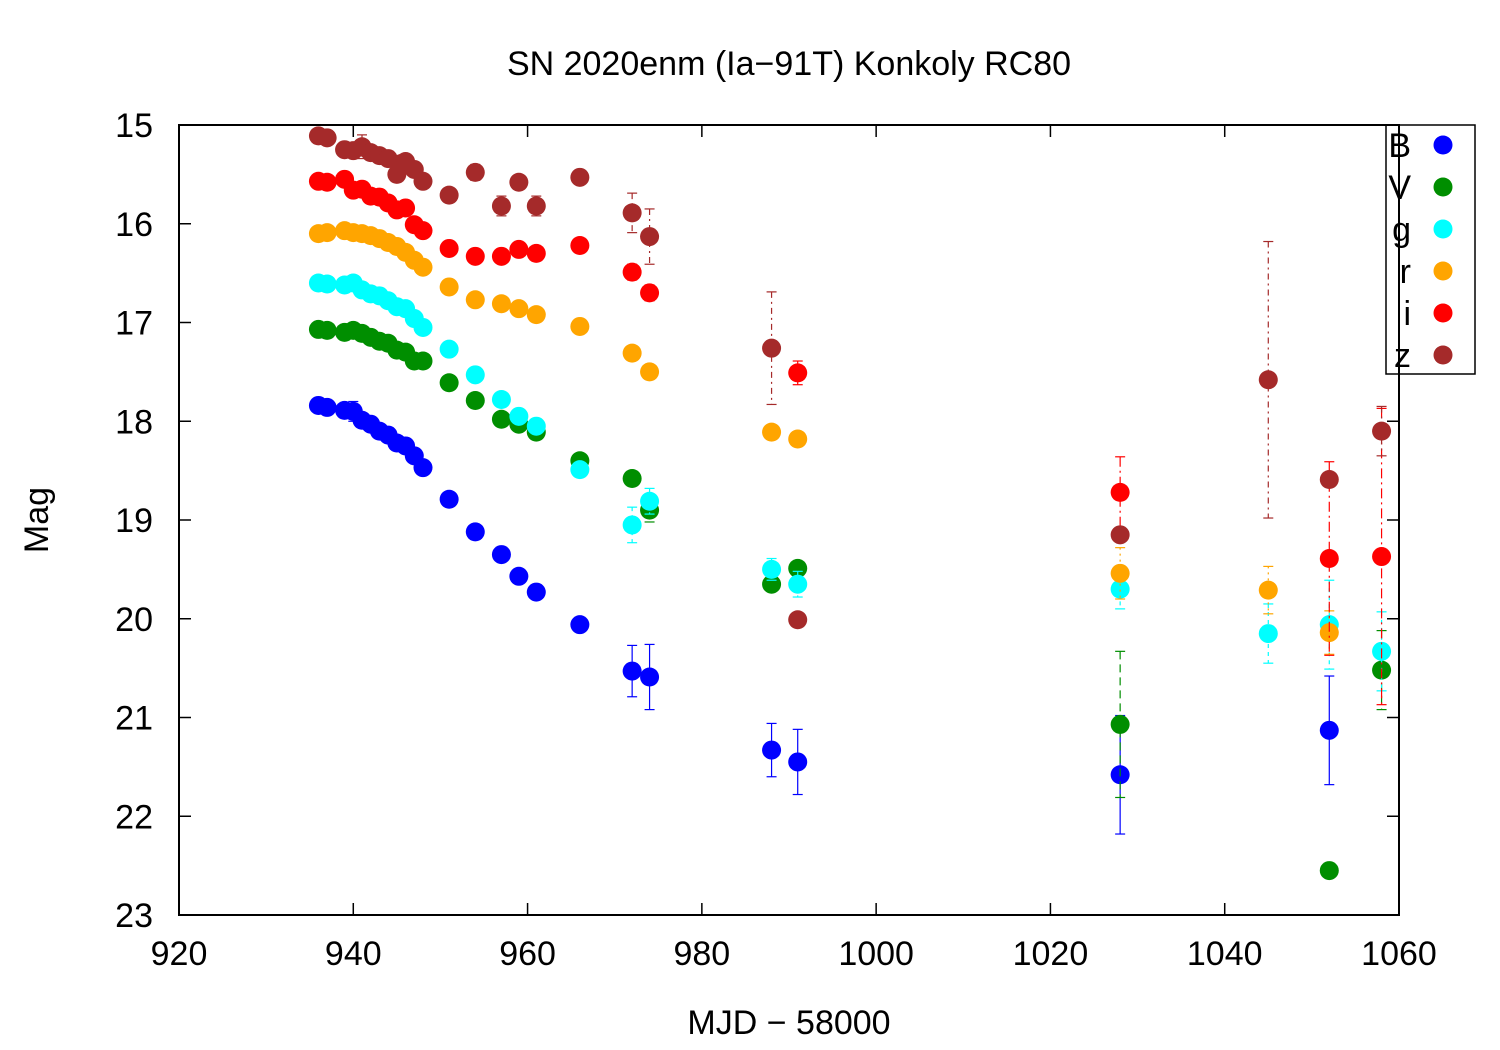  Describe the element at coordinates (788, 1023) in the screenshot. I see `x-axis-label: MJD − 58000` at that location.